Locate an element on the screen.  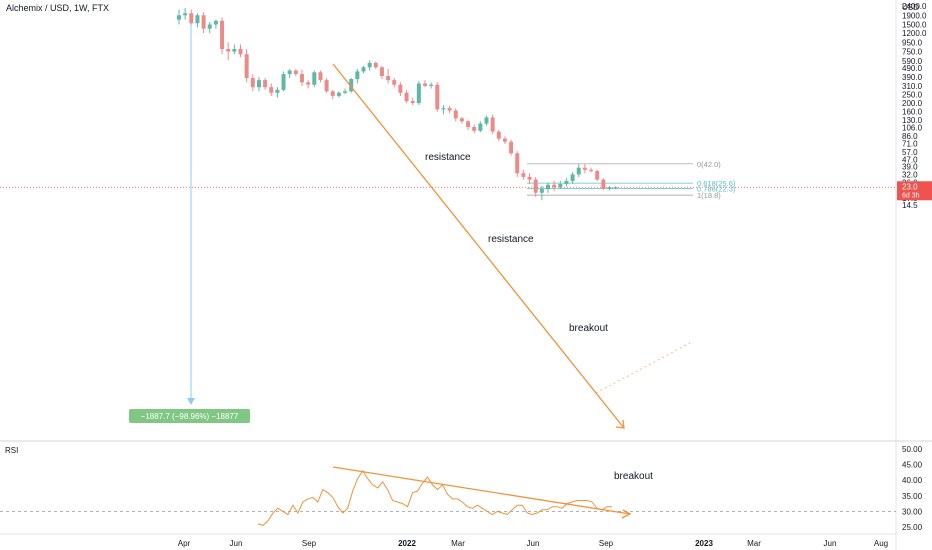
fib-level-label: 0(42.0) is located at coordinates (709, 164).